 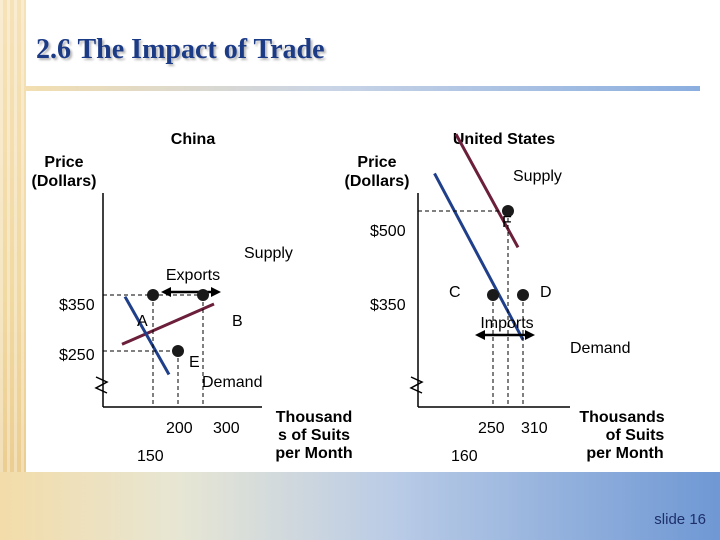 I want to click on china-supply-label: Supply, so click(x=268, y=253).